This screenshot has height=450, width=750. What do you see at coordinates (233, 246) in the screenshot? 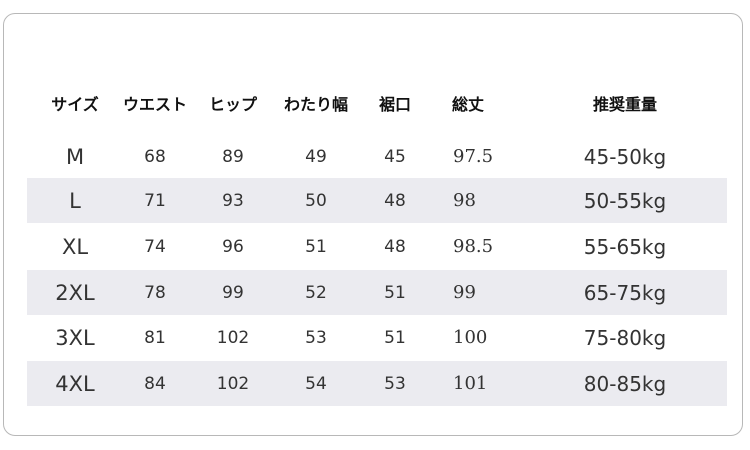
I see `cell-hip: 96` at bounding box center [233, 246].